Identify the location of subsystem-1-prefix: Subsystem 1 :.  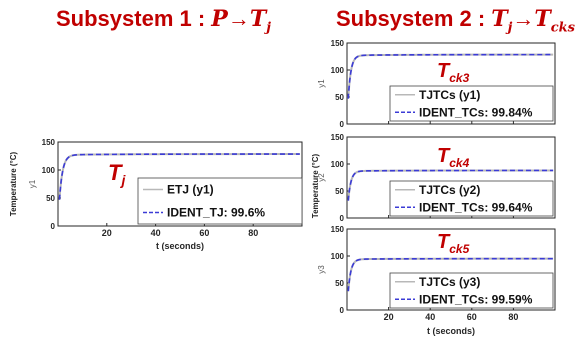
(134, 18).